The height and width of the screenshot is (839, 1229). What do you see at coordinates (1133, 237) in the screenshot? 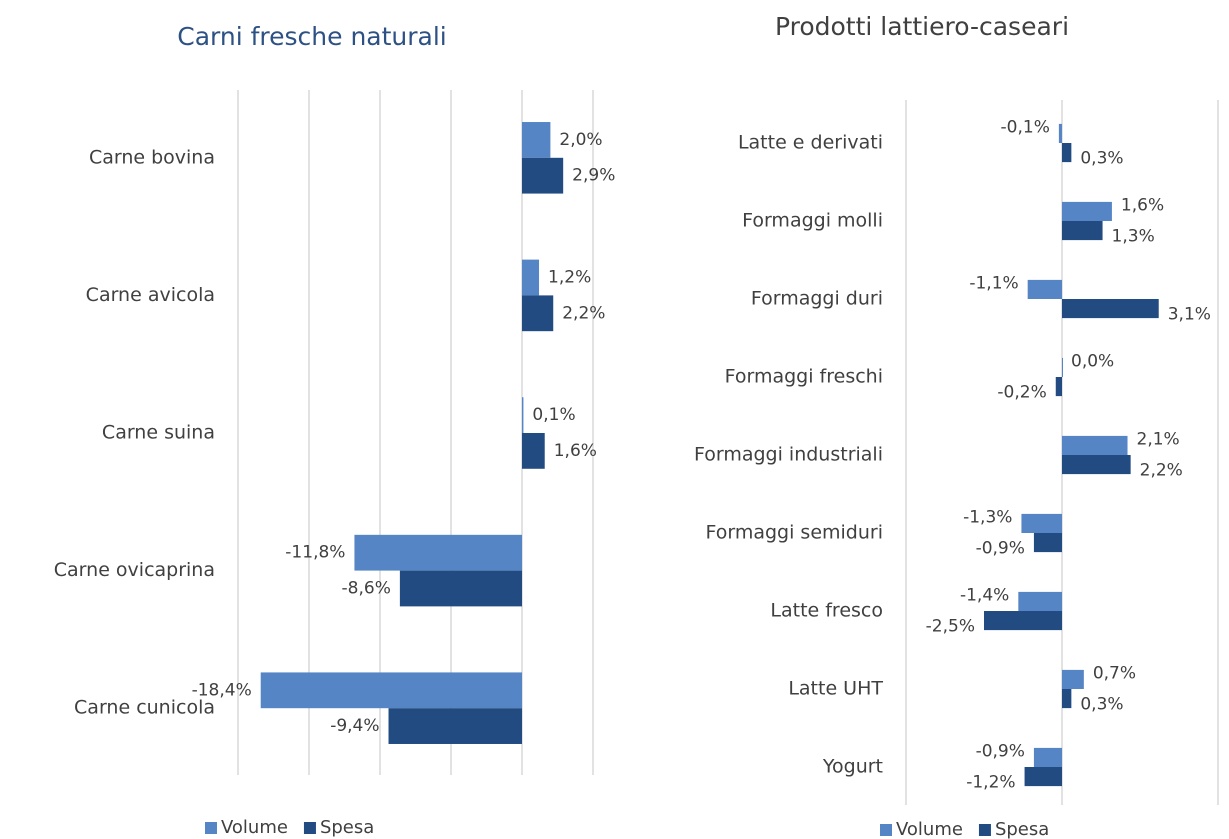
I see `value-label: 1,3%` at bounding box center [1133, 237].